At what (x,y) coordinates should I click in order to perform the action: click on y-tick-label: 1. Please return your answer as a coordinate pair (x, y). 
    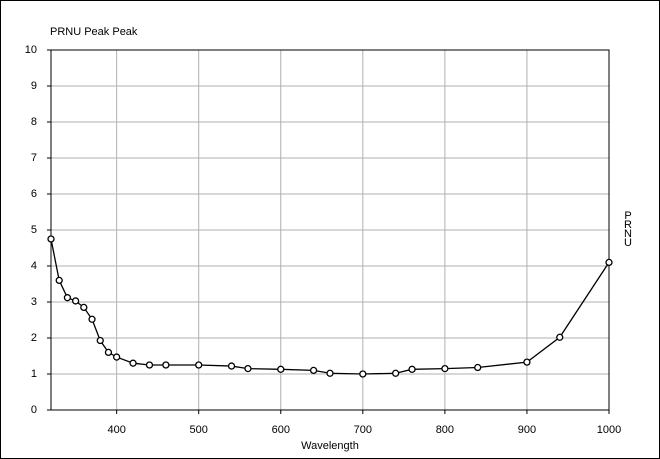
    Looking at the image, I should click on (34, 374).